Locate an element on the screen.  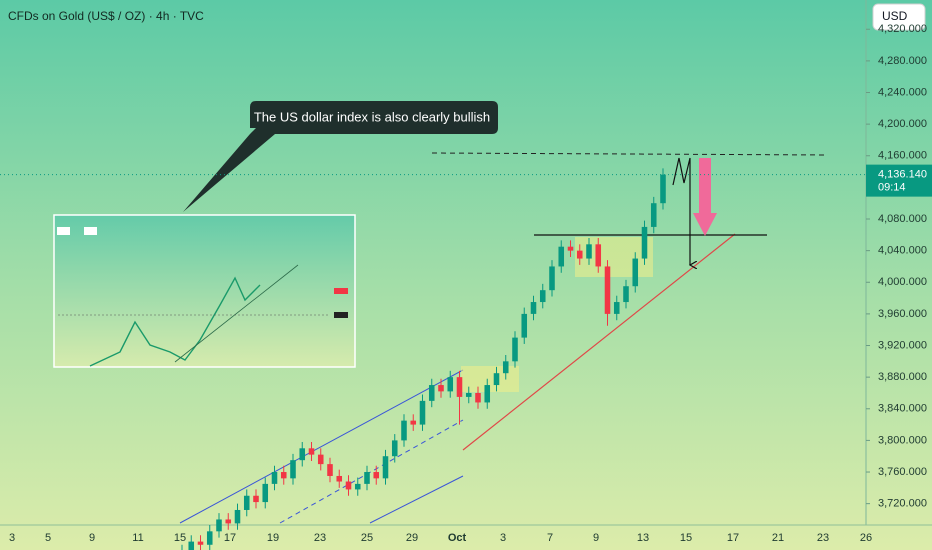
y-tick-label: 3,760.000 is located at coordinates (902, 472).